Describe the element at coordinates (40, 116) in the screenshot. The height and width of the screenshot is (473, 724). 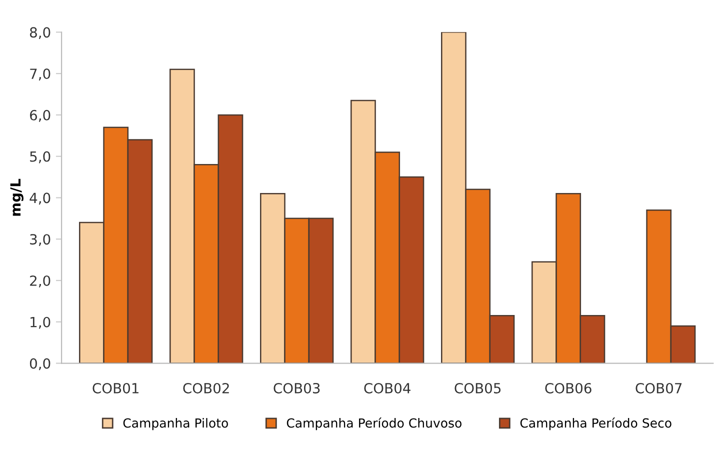
I see `y-tick-label: 6,0` at that location.